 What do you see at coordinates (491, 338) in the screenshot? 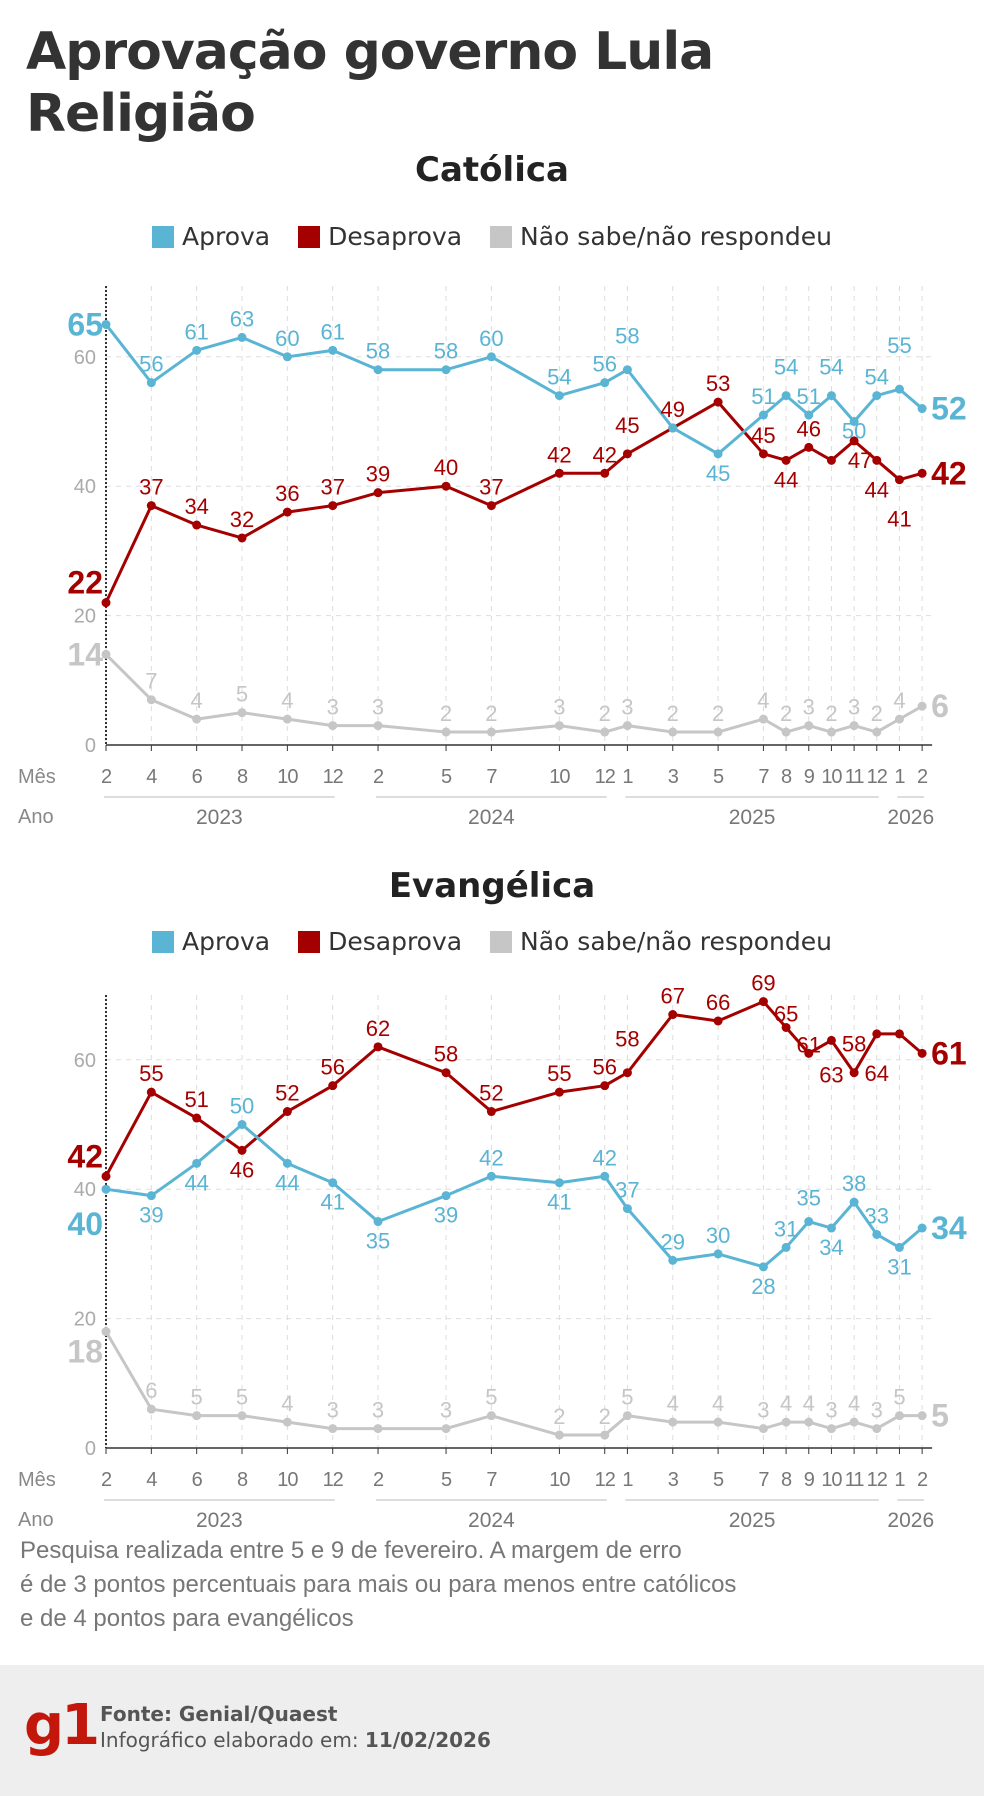
I see `data-label: 60` at bounding box center [491, 338].